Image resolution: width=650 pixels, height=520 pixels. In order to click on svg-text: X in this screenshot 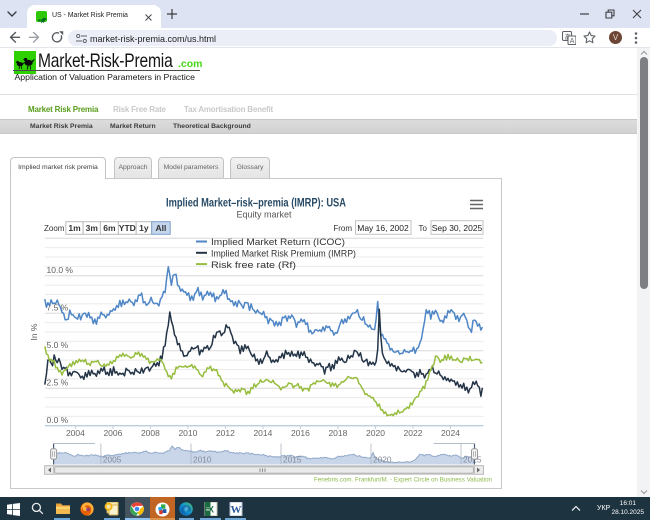, I will do `click(211, 509)`.